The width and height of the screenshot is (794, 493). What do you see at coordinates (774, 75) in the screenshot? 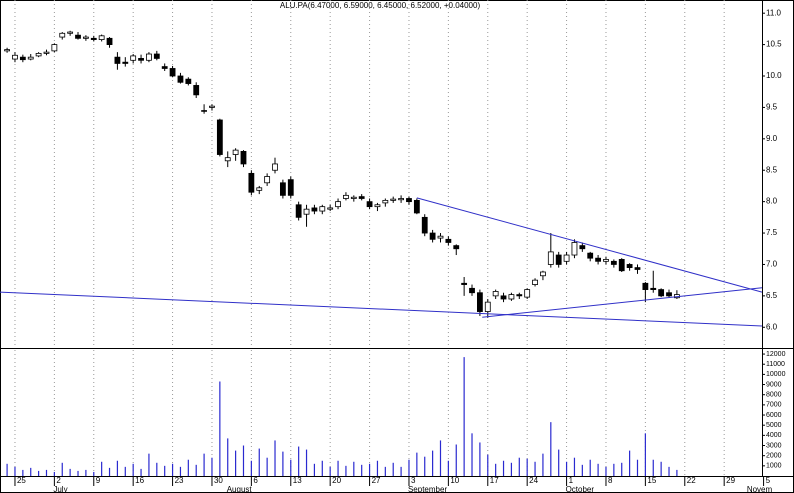
I see `y-tick-label: 10.0` at bounding box center [774, 75].